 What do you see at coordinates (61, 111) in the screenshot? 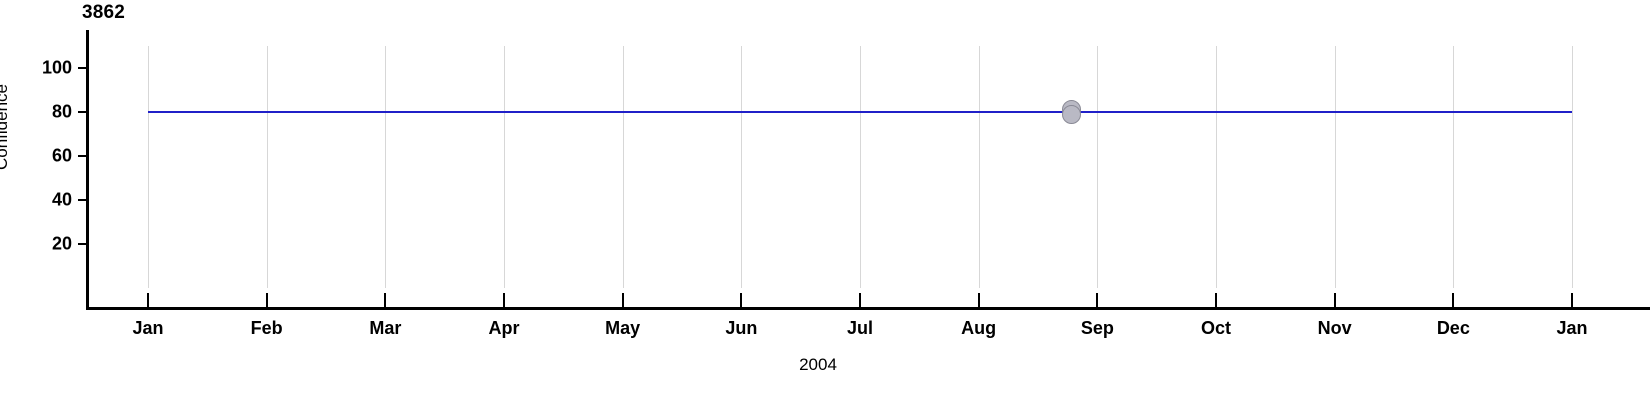
I see `y-tick-label-80: 80` at bounding box center [61, 111].